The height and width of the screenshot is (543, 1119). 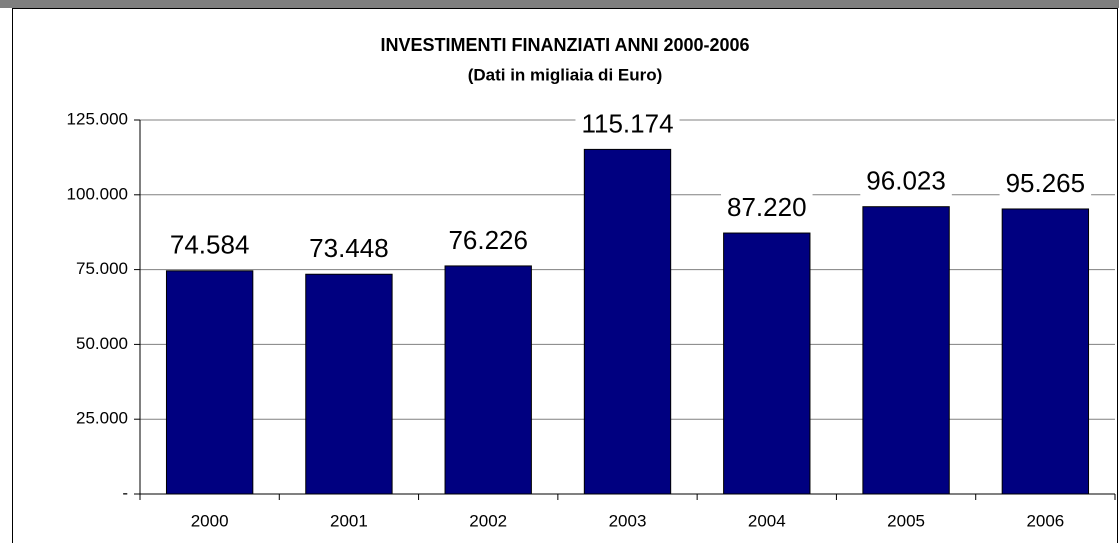 I want to click on data-label: 74.584, so click(x=210, y=245).